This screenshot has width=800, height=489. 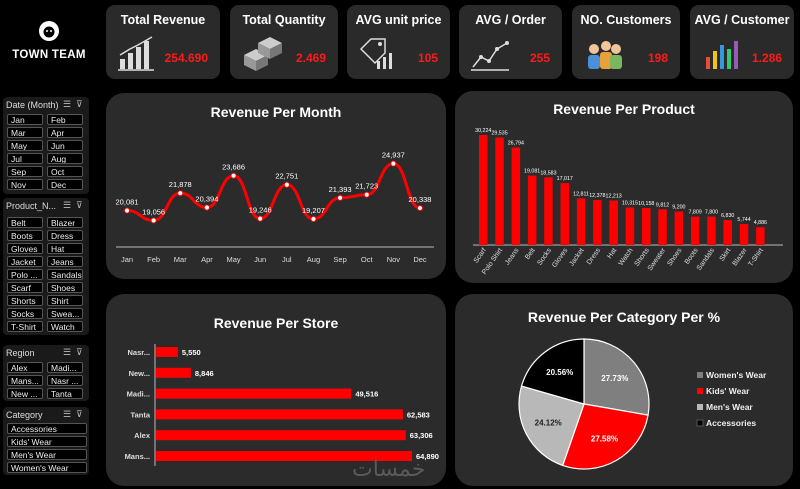 What do you see at coordinates (731, 423) in the screenshot?
I see `legend-label: Accessories` at bounding box center [731, 423].